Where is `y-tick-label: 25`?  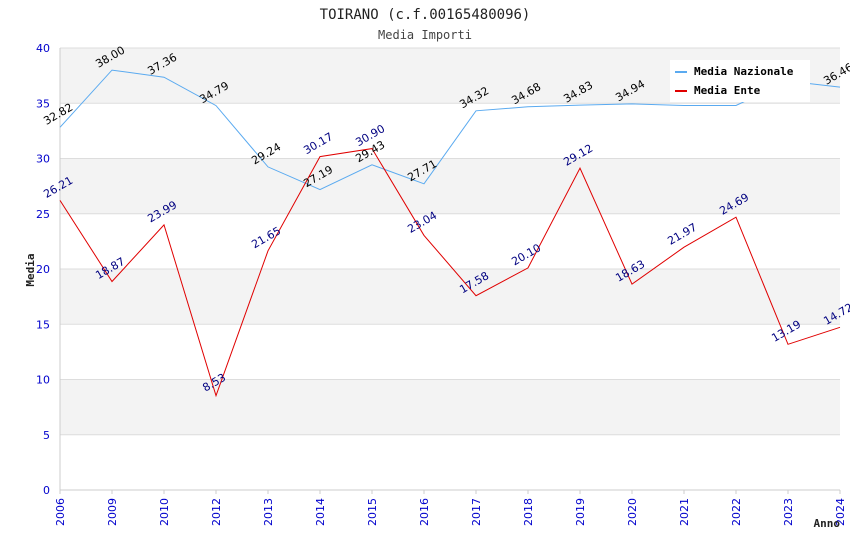 y-tick-label: 25 is located at coordinates (43, 214).